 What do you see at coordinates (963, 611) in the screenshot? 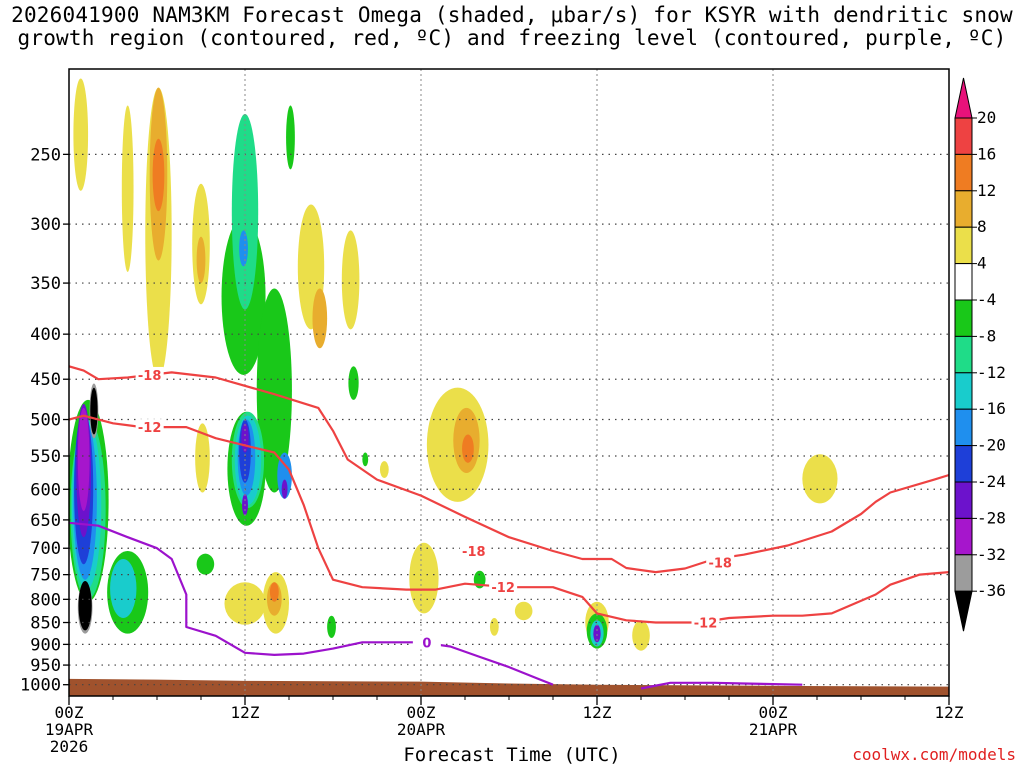
I see `colorbar-bottom-arrow` at bounding box center [963, 611].